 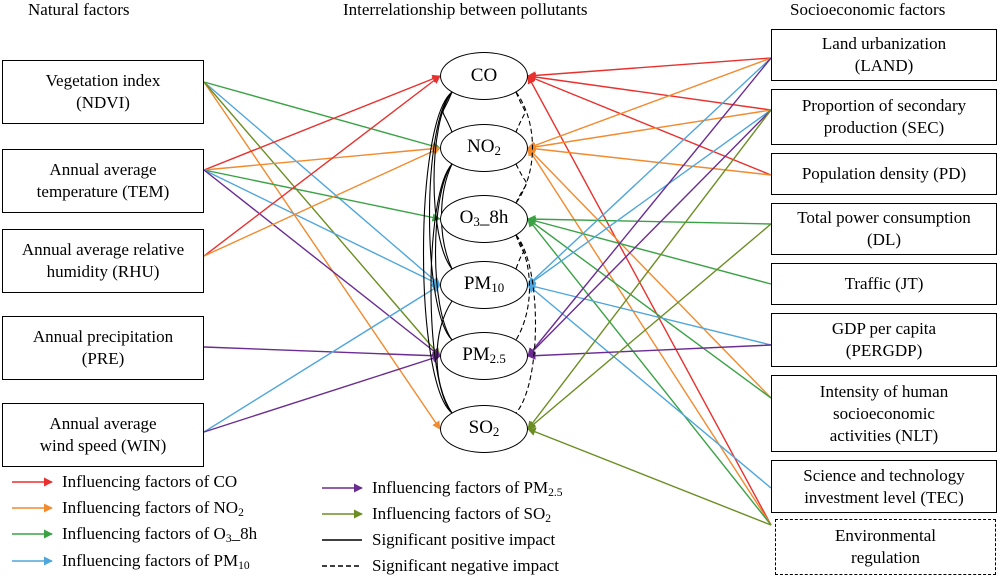 I want to click on link-win-pm10, so click(x=322, y=358).